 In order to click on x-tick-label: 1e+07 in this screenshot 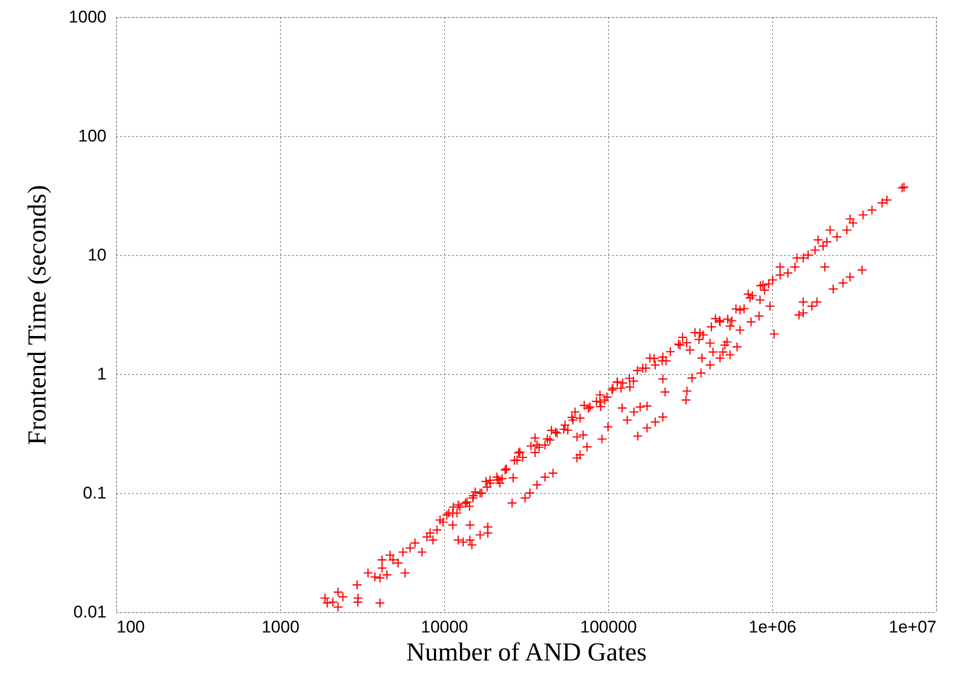, I will do `click(912, 627)`.